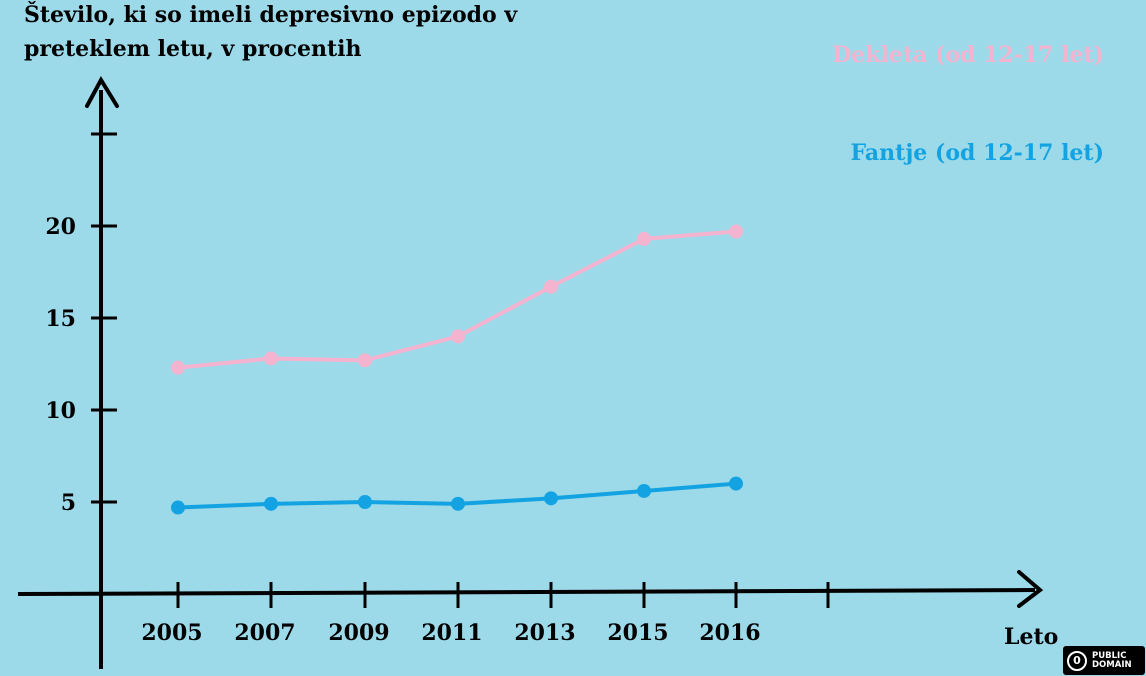 The image size is (1146, 676). I want to click on legend-entry-boys: Fantje (od 12-17 let), so click(977, 153).